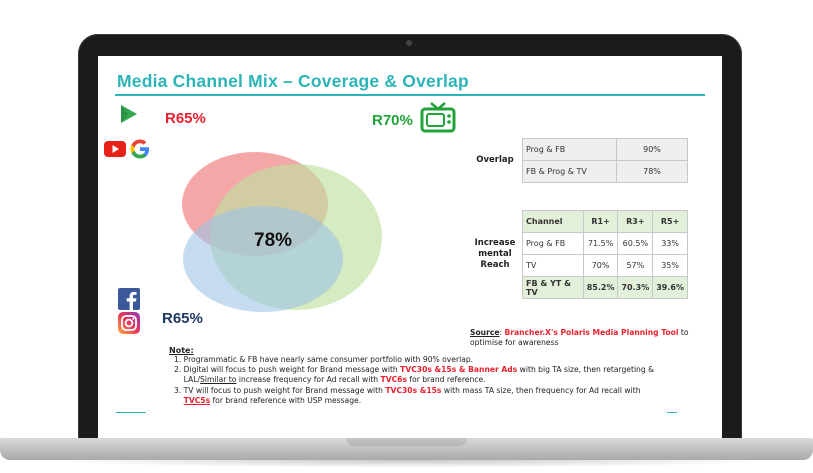 The image size is (813, 473). I want to click on social-reach-label: R65%, so click(182, 318).